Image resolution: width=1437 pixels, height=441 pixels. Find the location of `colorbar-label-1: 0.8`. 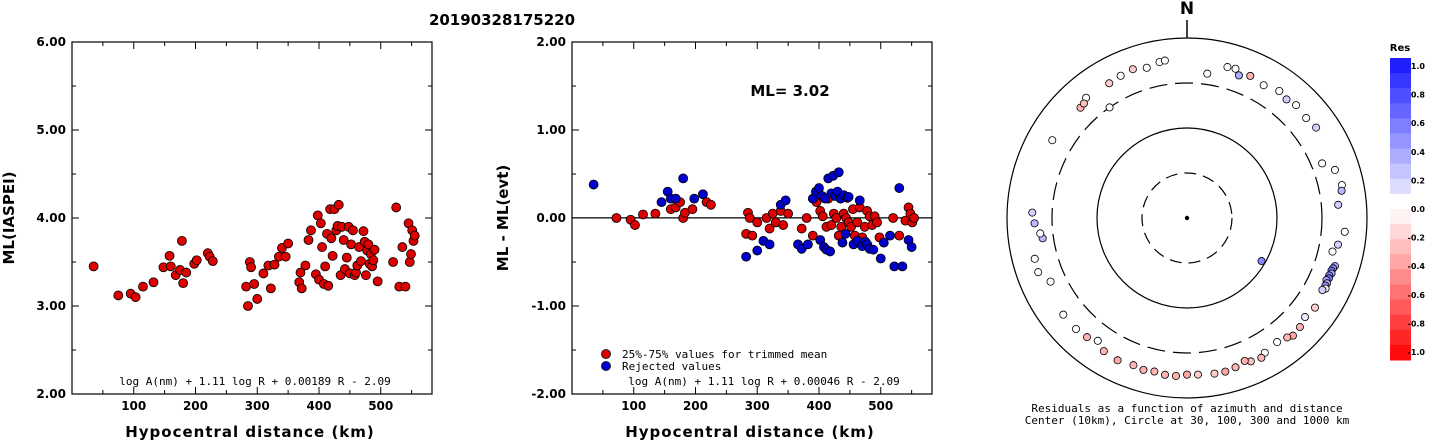

colorbar-label-1: 0.8 is located at coordinates (1418, 95).